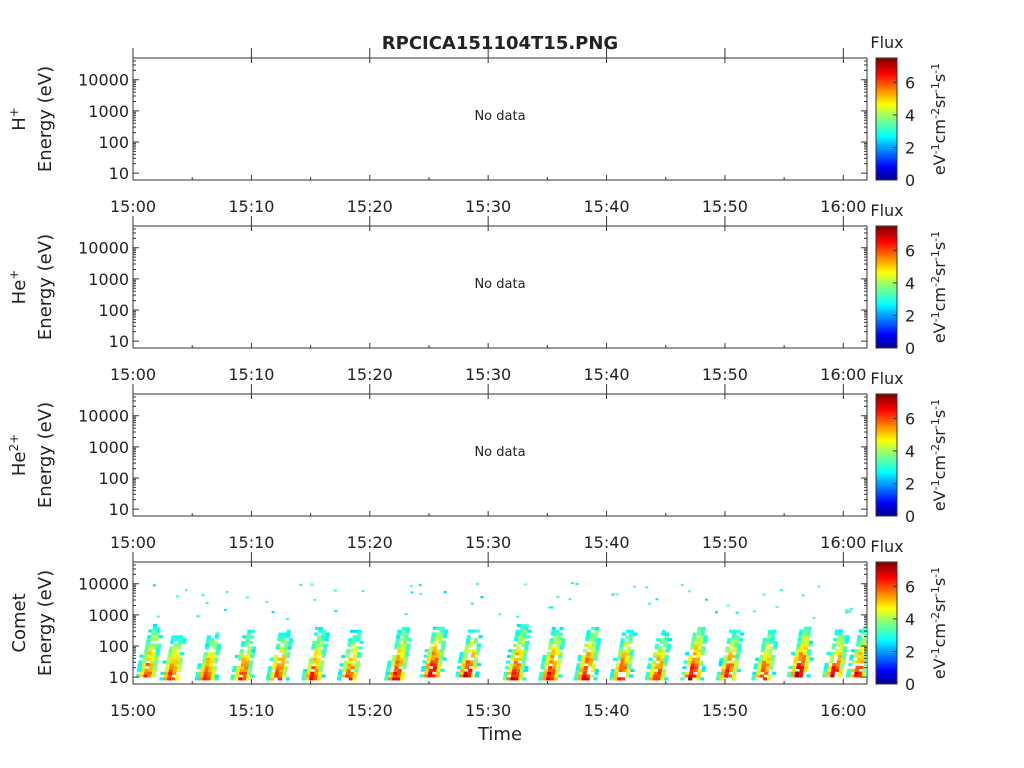 The width and height of the screenshot is (1024, 768). What do you see at coordinates (910, 516) in the screenshot?
I see `colorbar-tick-label: 0` at bounding box center [910, 516].